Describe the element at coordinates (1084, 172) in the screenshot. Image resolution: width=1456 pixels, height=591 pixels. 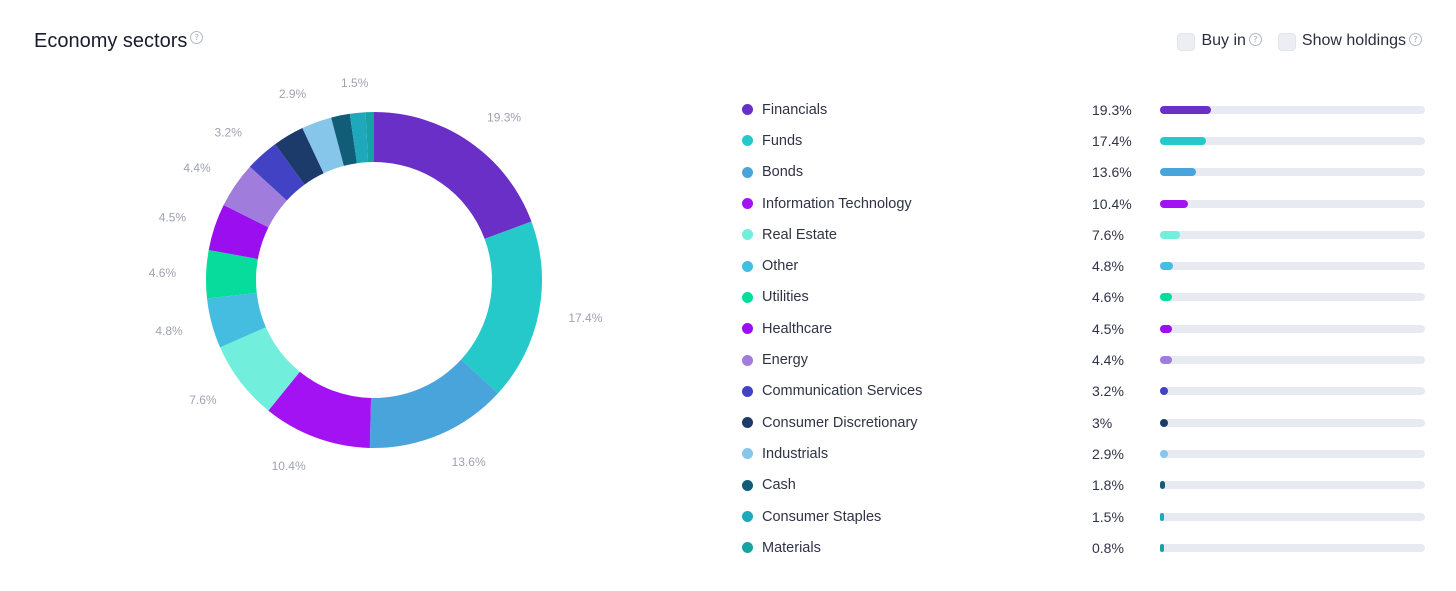
I see `legend-row-bonds: Bonds 13.6%` at that location.